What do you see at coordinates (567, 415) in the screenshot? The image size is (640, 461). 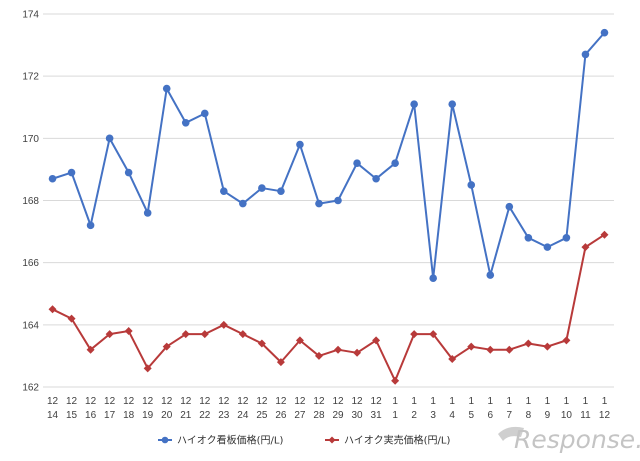 I see `x-tick-day: 10` at bounding box center [567, 415].